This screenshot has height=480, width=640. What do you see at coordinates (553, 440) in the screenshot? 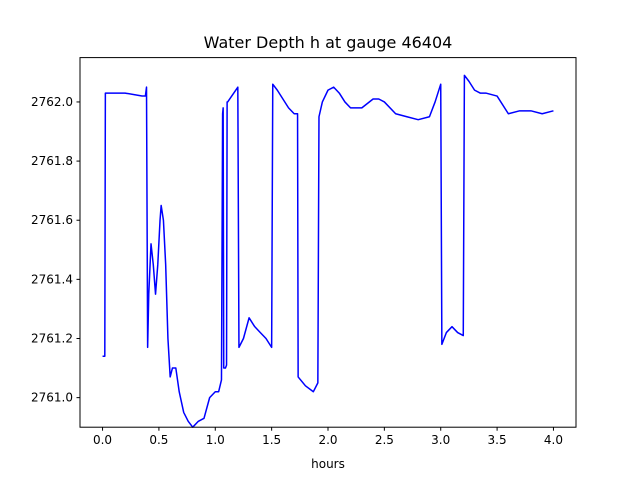
I see `x-tick-label: 4.0` at bounding box center [553, 440].